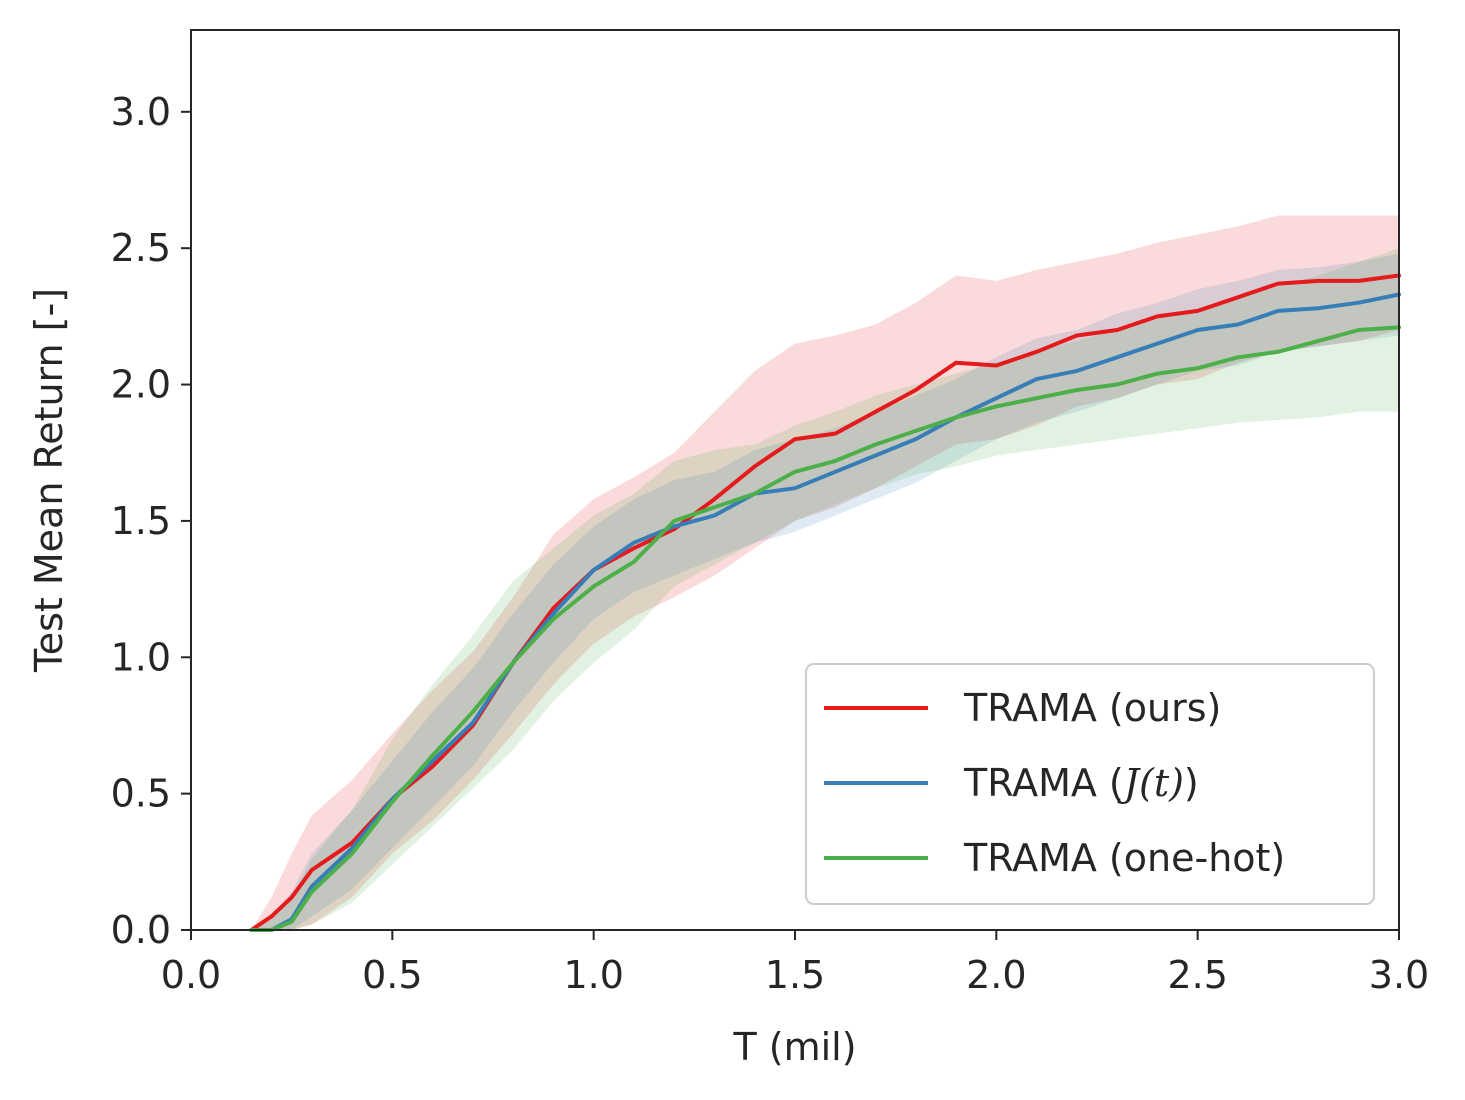  What do you see at coordinates (795, 975) in the screenshot?
I see `x-tick-label: 1.5` at bounding box center [795, 975].